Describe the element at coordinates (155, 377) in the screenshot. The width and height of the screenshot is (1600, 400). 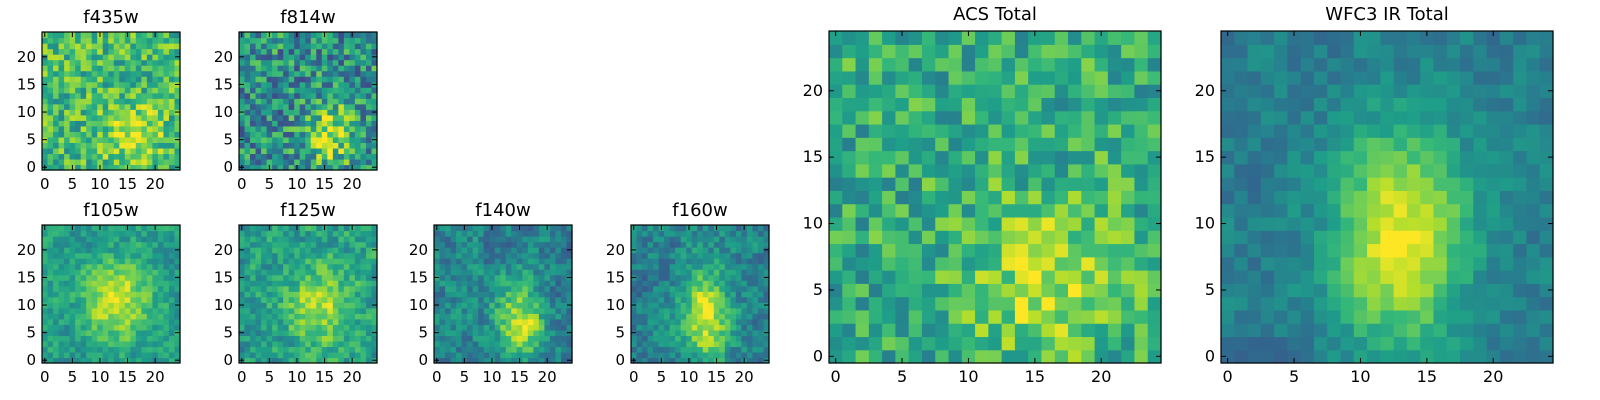
I see `x-tick-label: 20` at that location.